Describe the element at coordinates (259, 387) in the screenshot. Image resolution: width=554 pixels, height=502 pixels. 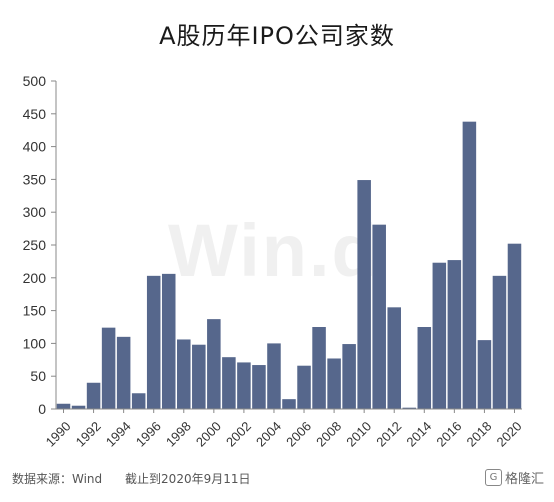
I see `bar-2003` at that location.